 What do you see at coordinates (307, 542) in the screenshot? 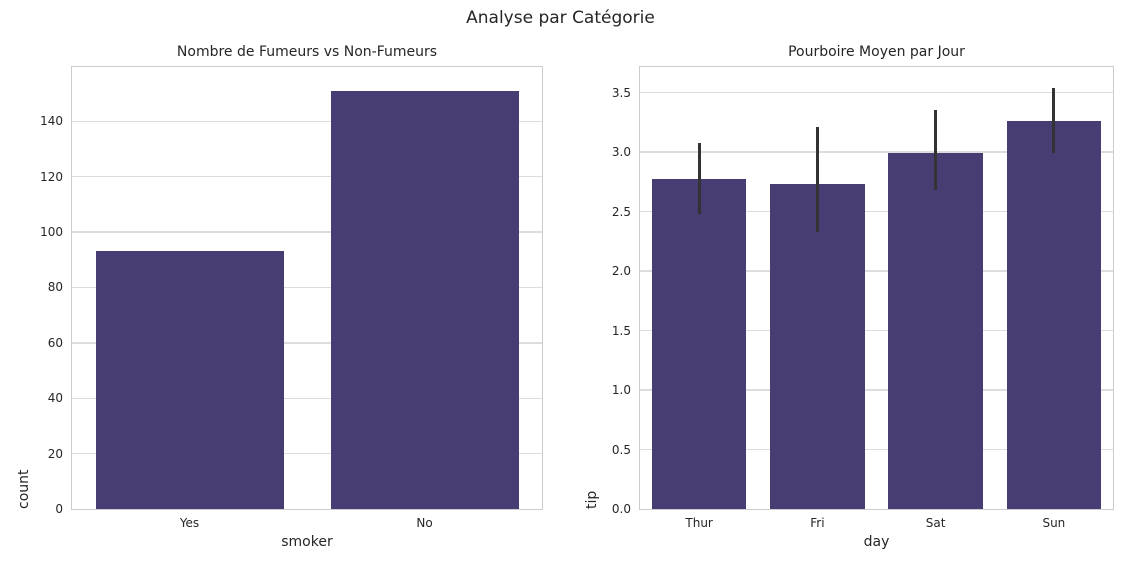
I see `left-x-axis-label: smoker` at bounding box center [307, 542].